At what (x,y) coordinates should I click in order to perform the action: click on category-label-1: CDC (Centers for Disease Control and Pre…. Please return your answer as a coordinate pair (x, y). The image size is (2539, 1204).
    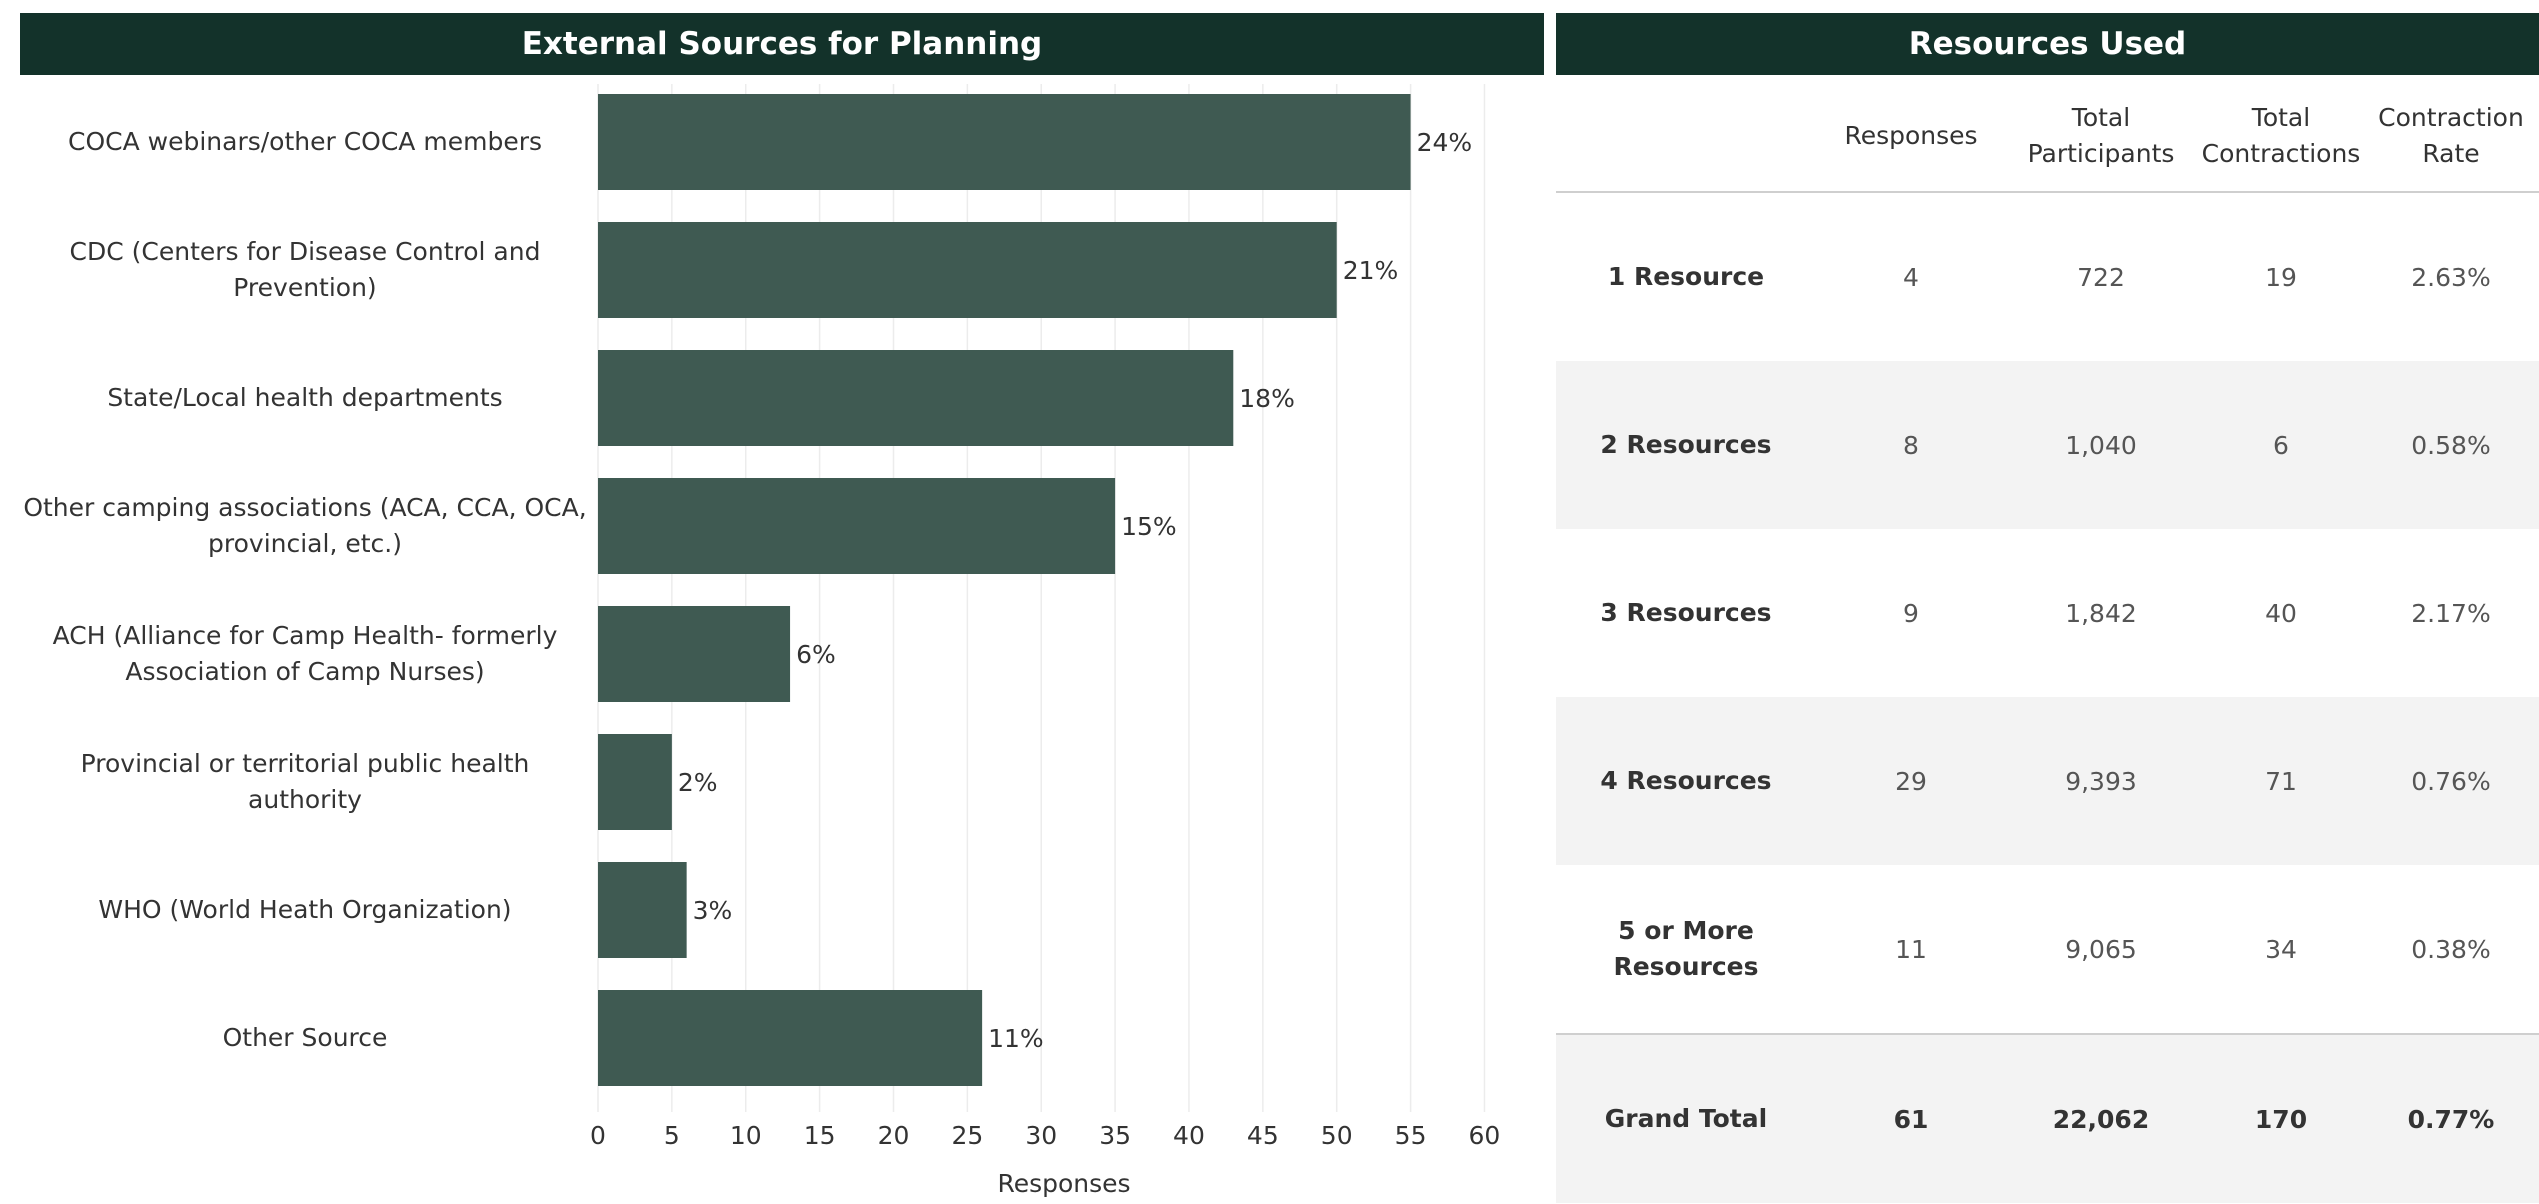
    Looking at the image, I should click on (305, 269).